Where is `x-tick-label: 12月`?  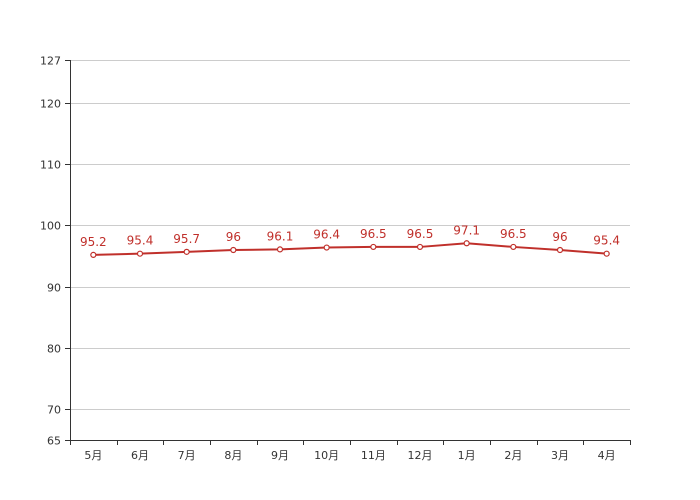 x-tick-label: 12月 is located at coordinates (420, 455).